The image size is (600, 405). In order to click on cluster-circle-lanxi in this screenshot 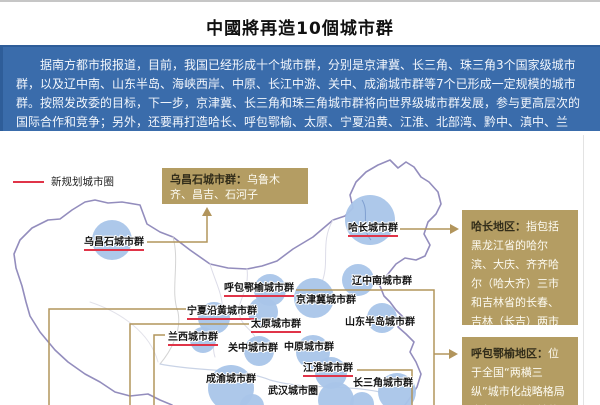, I will do `click(203, 340)`.